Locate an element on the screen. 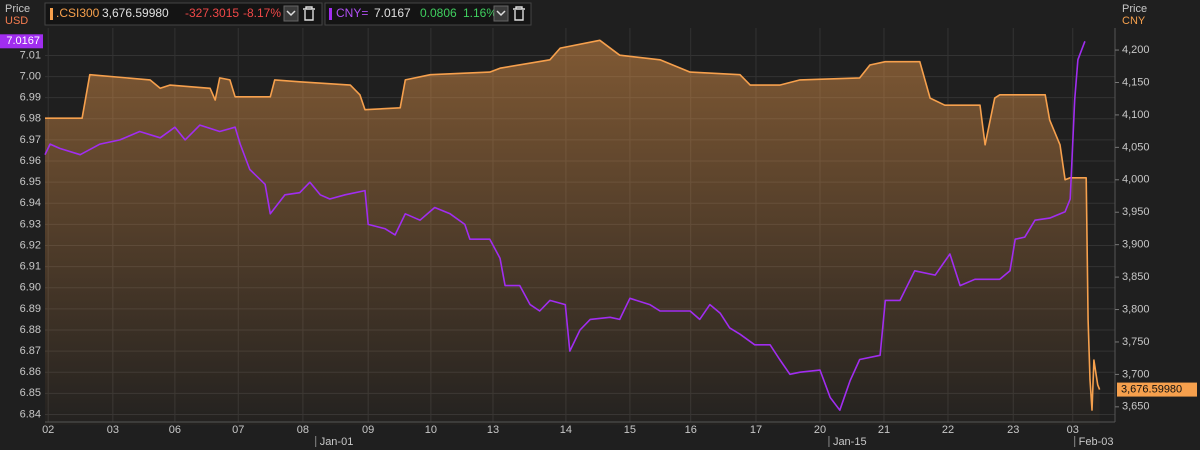  legend-name: CNY= is located at coordinates (352, 13).